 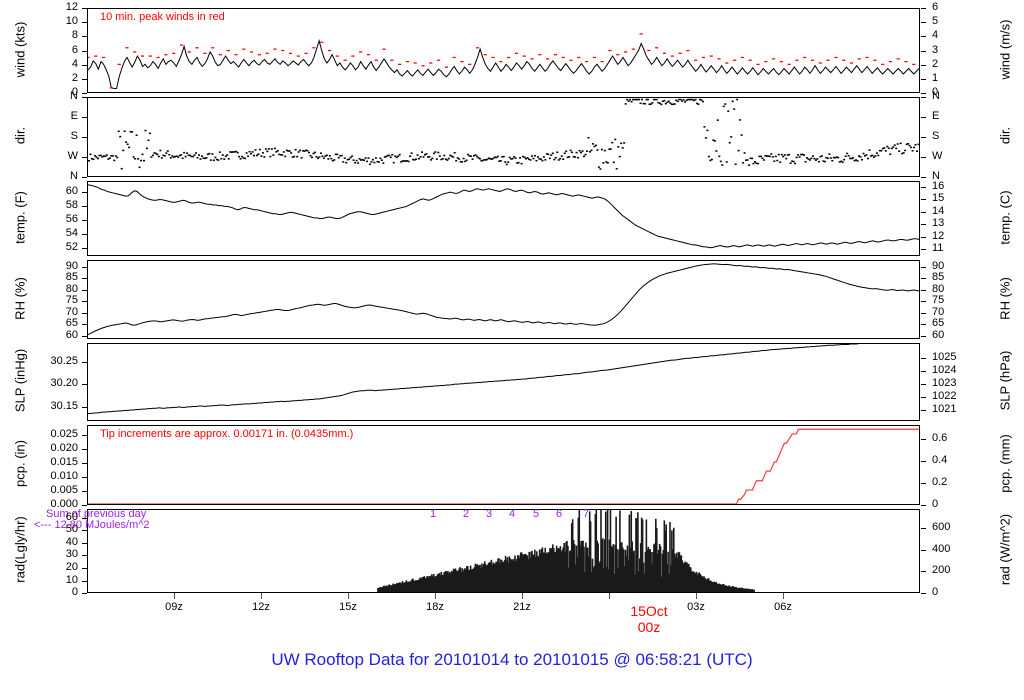 I want to click on y-tick-label-left: 30.15, so click(x=64, y=405).